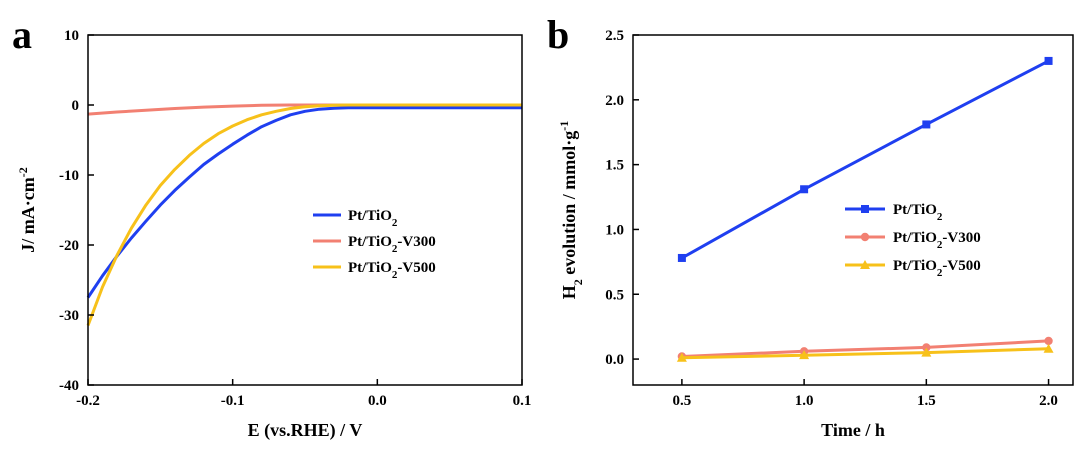 This screenshot has width=1080, height=450. Describe the element at coordinates (522, 401) in the screenshot. I see `x-tick-label-a: 0.1` at that location.